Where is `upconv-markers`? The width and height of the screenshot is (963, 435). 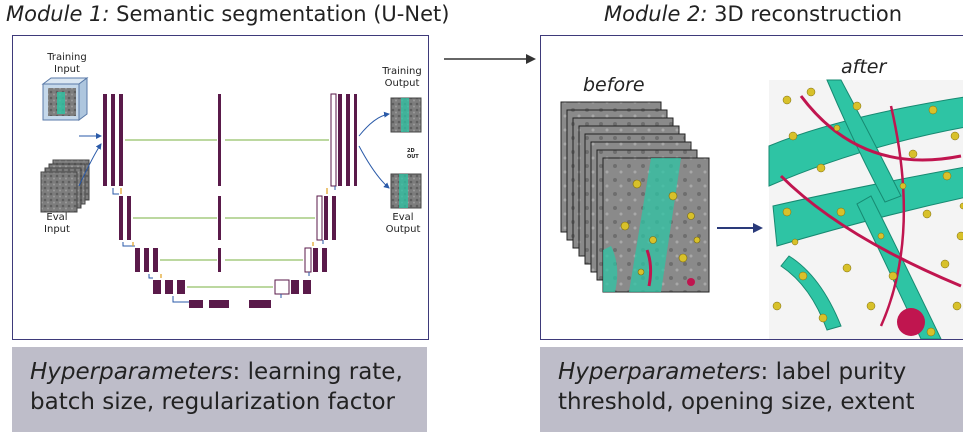
upconv-markers is located at coordinates (224, 233).